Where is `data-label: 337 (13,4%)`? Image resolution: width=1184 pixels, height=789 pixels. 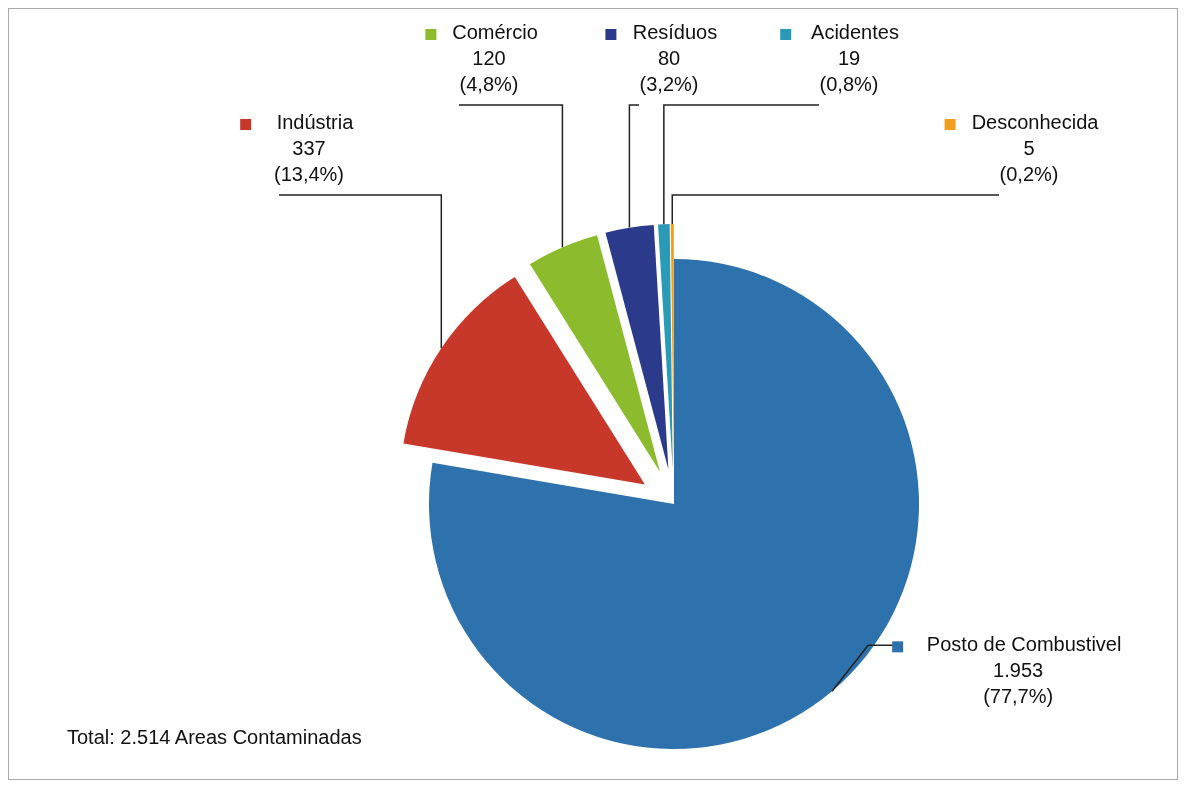
data-label: 337 (13,4%) is located at coordinates (309, 161).